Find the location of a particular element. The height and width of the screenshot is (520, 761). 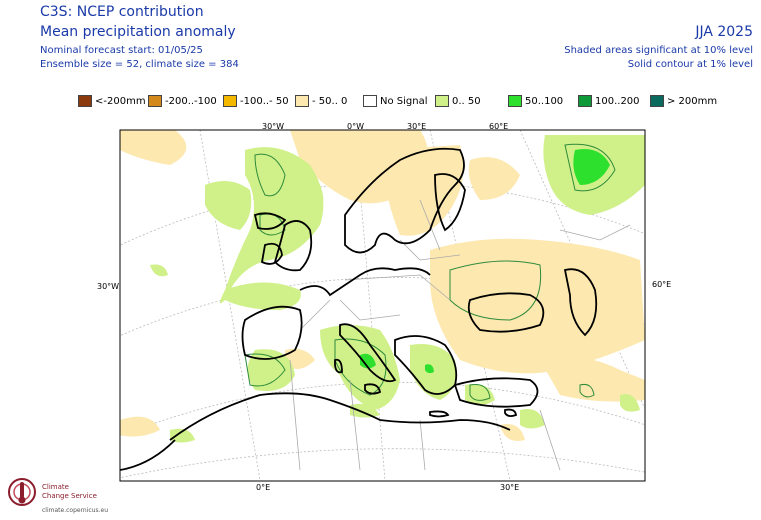

legend-item: 0.. 50 is located at coordinates (458, 101).